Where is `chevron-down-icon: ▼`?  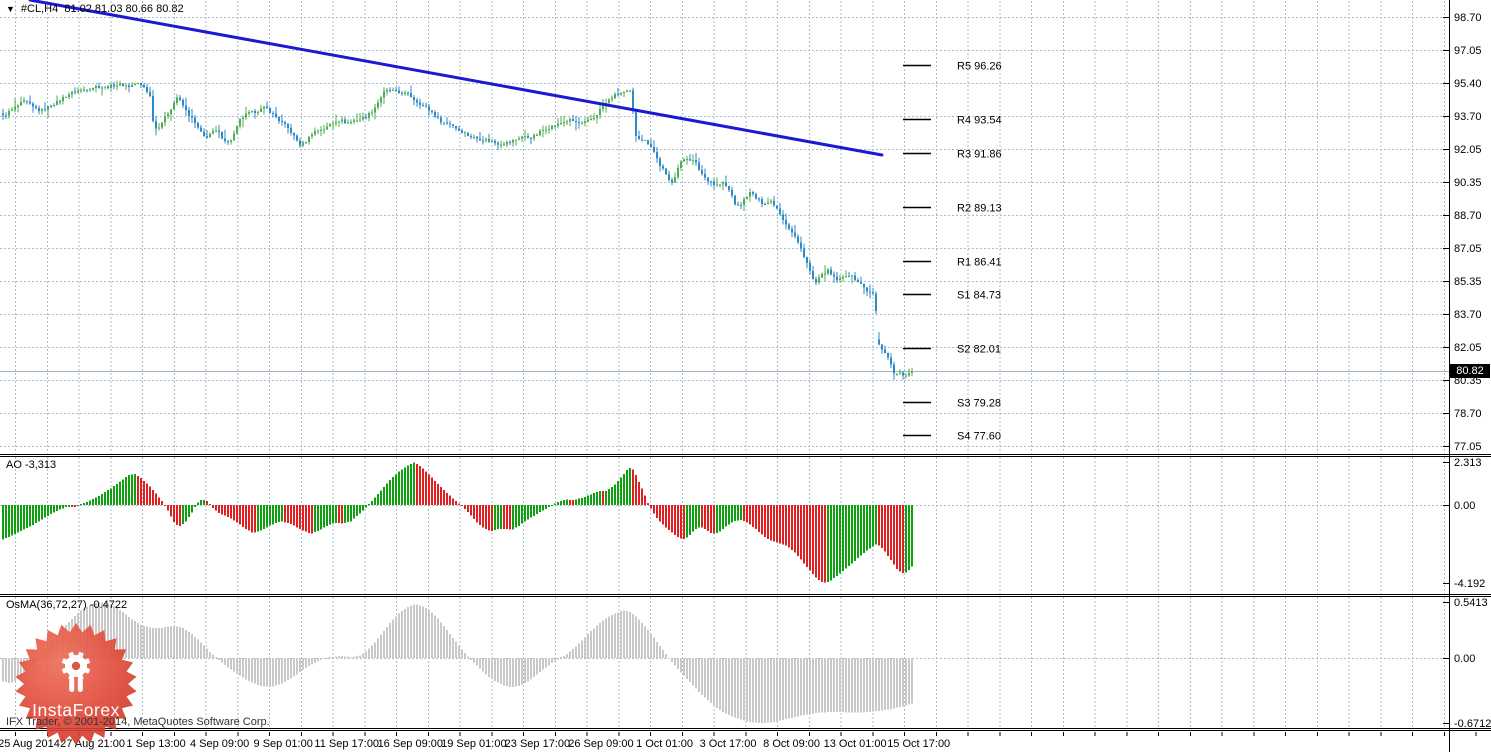
chevron-down-icon: ▼ is located at coordinates (10, 9).